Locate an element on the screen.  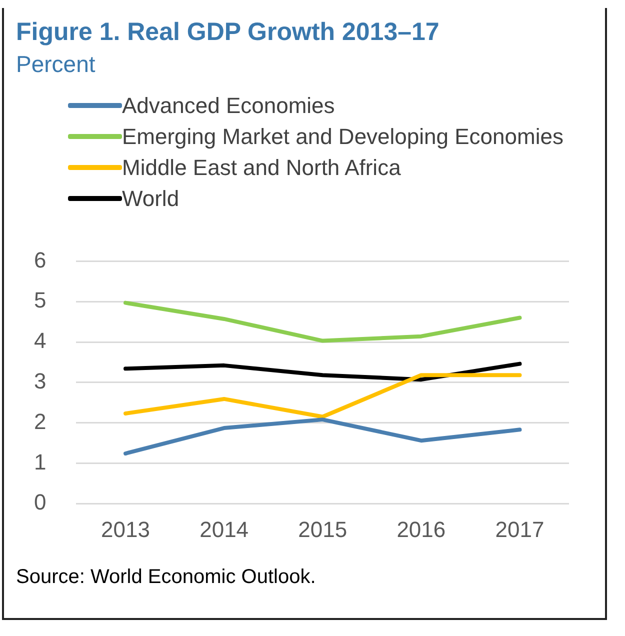
x-tick-label: 2016 is located at coordinates (421, 529).